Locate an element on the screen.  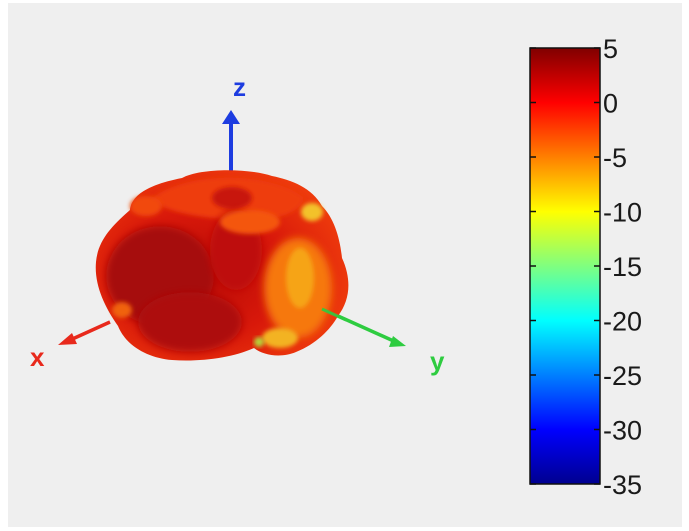
colorbar-tick-label: -5 is located at coordinates (615, 158).